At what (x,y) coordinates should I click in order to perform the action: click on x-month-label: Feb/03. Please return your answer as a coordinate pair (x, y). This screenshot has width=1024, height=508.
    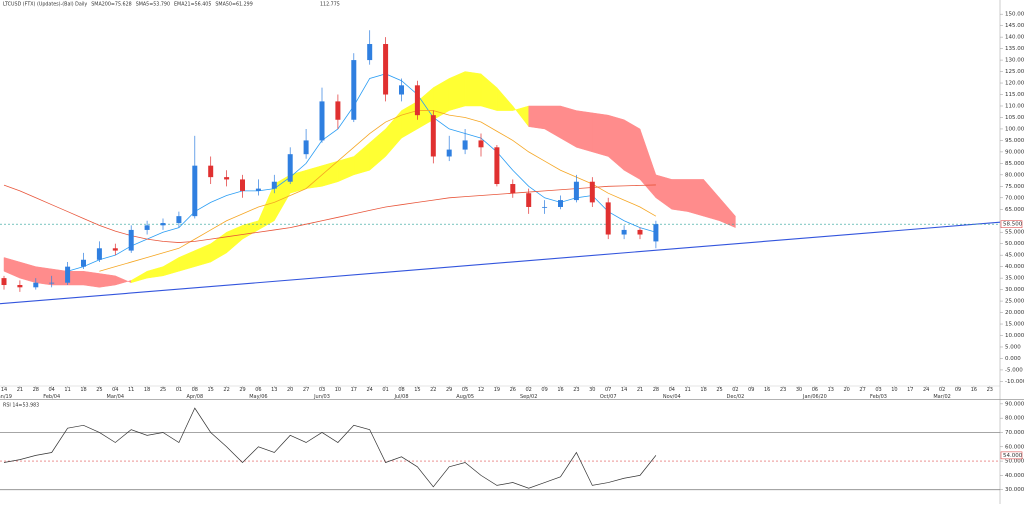
    Looking at the image, I should click on (878, 397).